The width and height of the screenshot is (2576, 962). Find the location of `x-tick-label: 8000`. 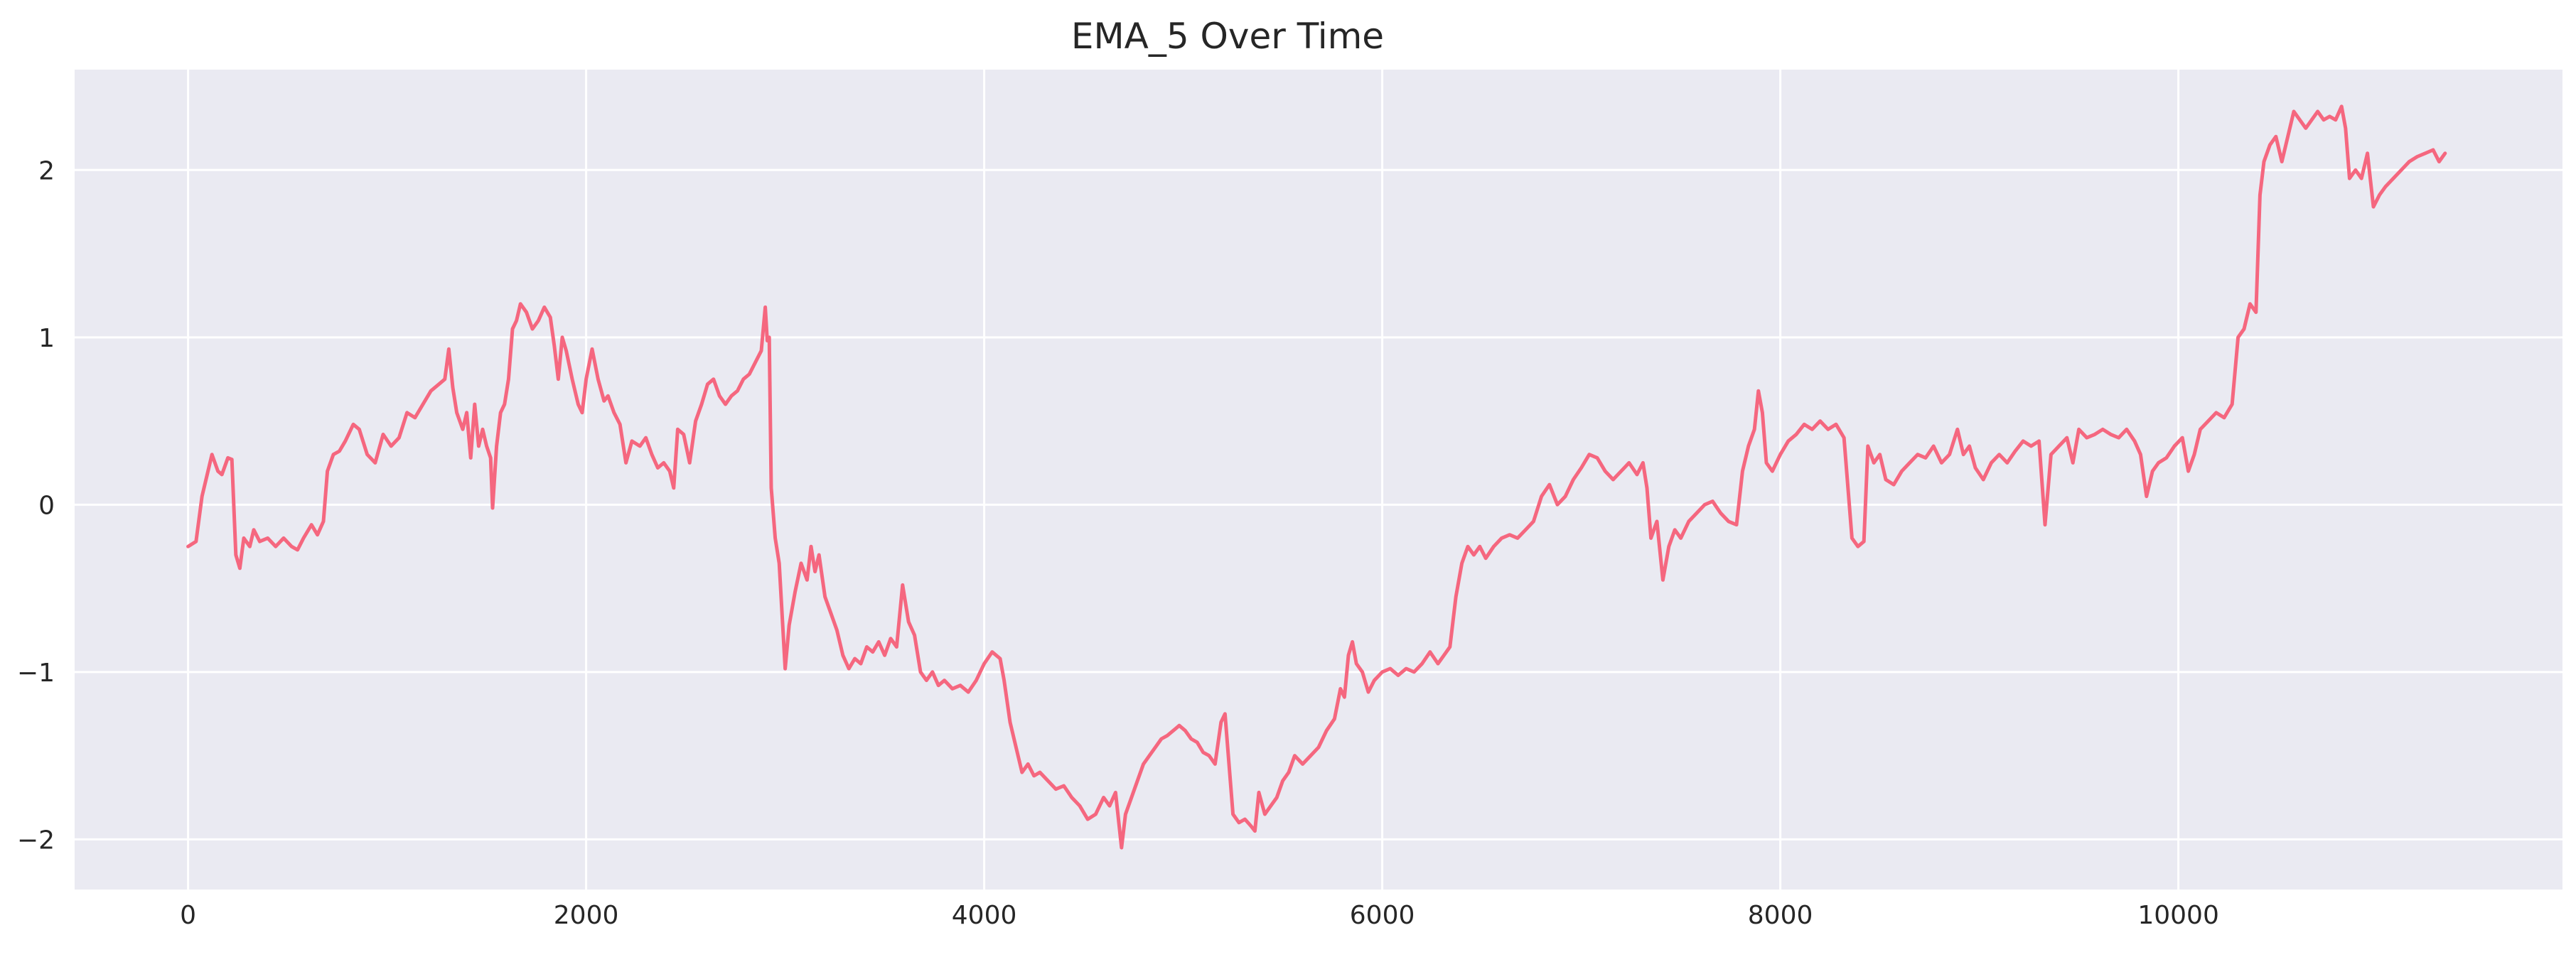

x-tick-label: 8000 is located at coordinates (1780, 915).